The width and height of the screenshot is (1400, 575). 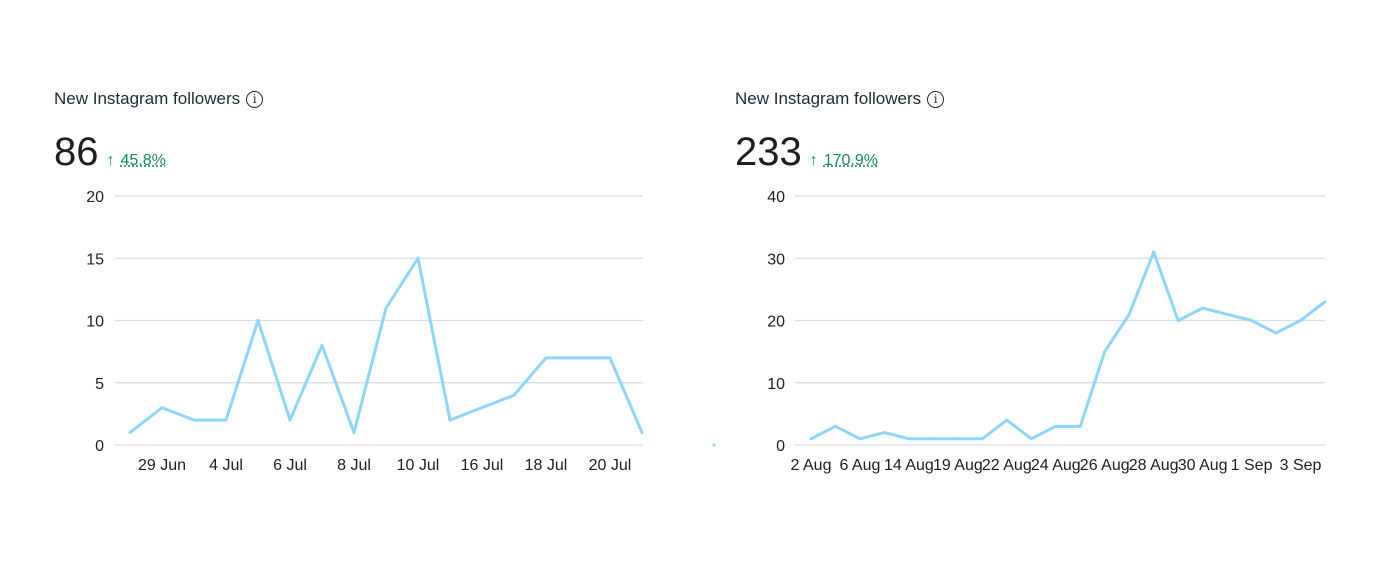 I want to click on x-tick-label: 4 Jul, so click(x=226, y=465).